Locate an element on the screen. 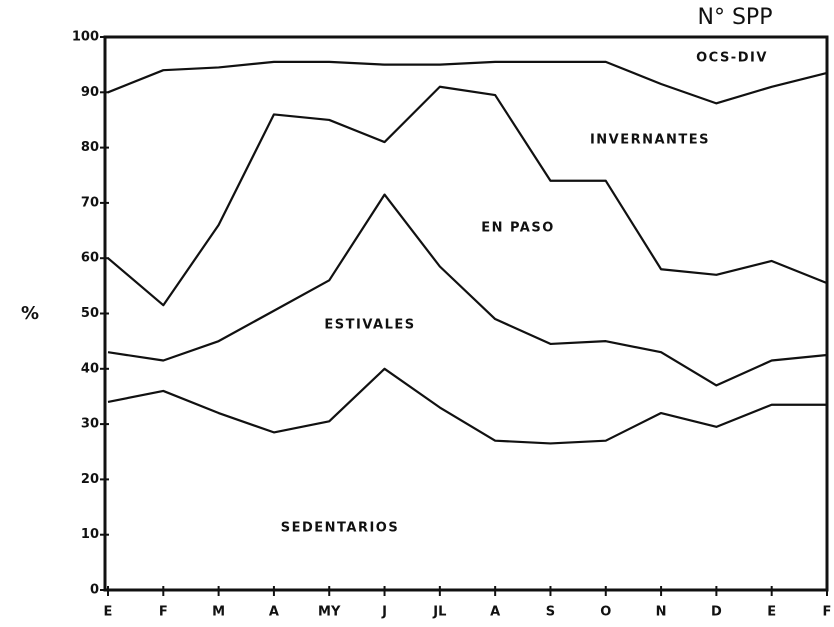 The height and width of the screenshot is (627, 834). x-tick-label: M is located at coordinates (218, 612).